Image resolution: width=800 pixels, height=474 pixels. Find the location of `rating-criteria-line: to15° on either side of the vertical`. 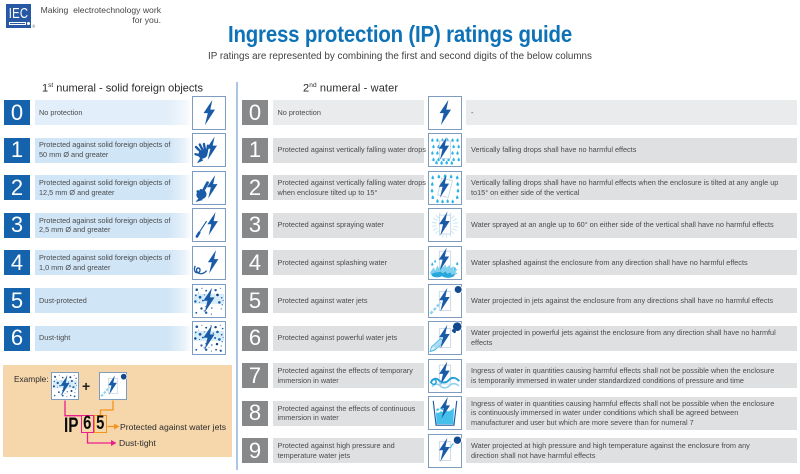

rating-criteria-line: to15° on either side of the vertical is located at coordinates (525, 192).